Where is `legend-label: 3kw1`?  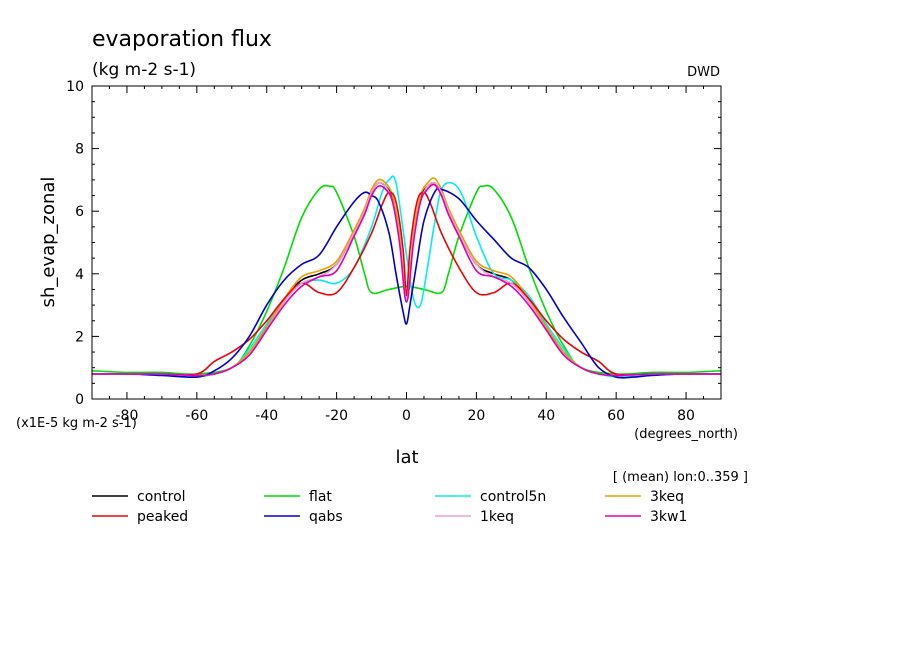 legend-label: 3kw1 is located at coordinates (668, 517).